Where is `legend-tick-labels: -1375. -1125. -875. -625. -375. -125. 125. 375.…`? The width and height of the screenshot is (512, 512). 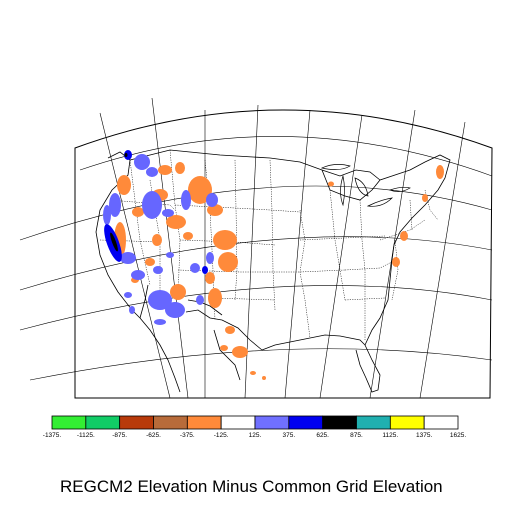
legend-tick-labels: -1375. -1125. -875. -625. -375. -125. 125. 375.… is located at coordinates (256, 436).